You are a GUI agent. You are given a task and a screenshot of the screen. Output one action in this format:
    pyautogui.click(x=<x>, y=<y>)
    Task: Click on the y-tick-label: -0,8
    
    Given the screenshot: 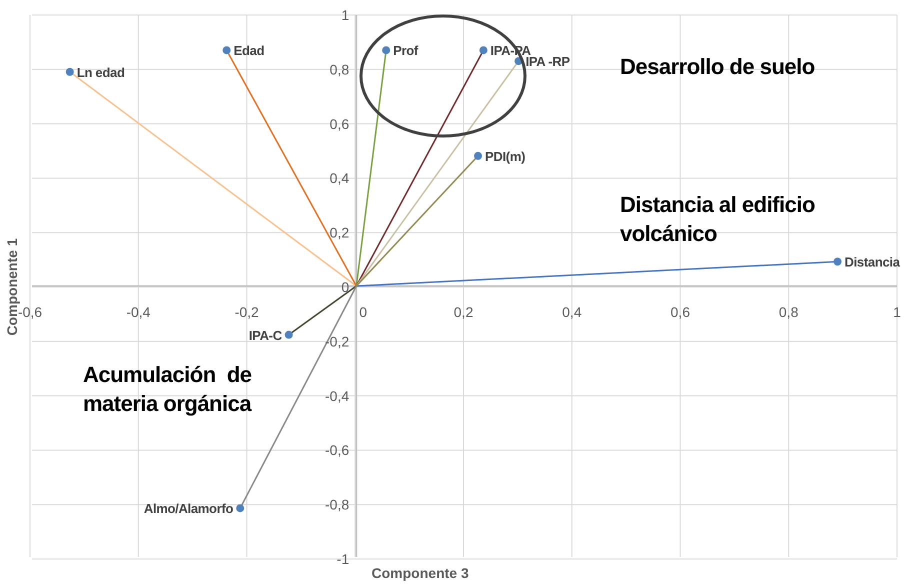 What is the action you would take?
    pyautogui.click(x=337, y=504)
    